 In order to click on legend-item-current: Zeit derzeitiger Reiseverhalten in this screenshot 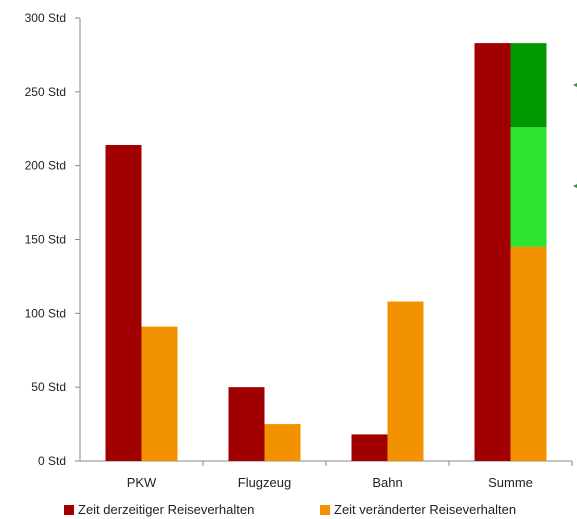, I will do `click(159, 509)`.